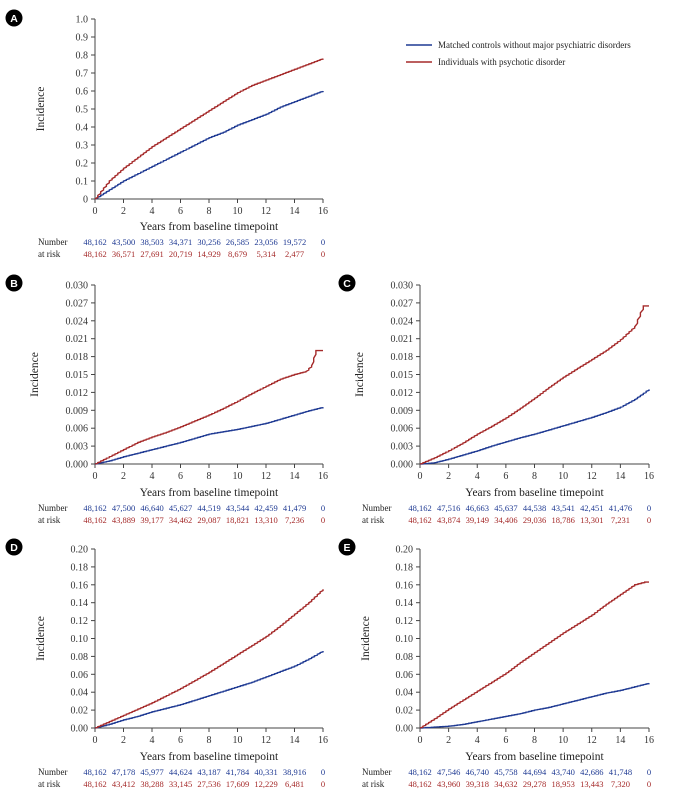 The width and height of the screenshot is (676, 803). I want to click on risk-value-controls: 34,371, so click(180, 242).